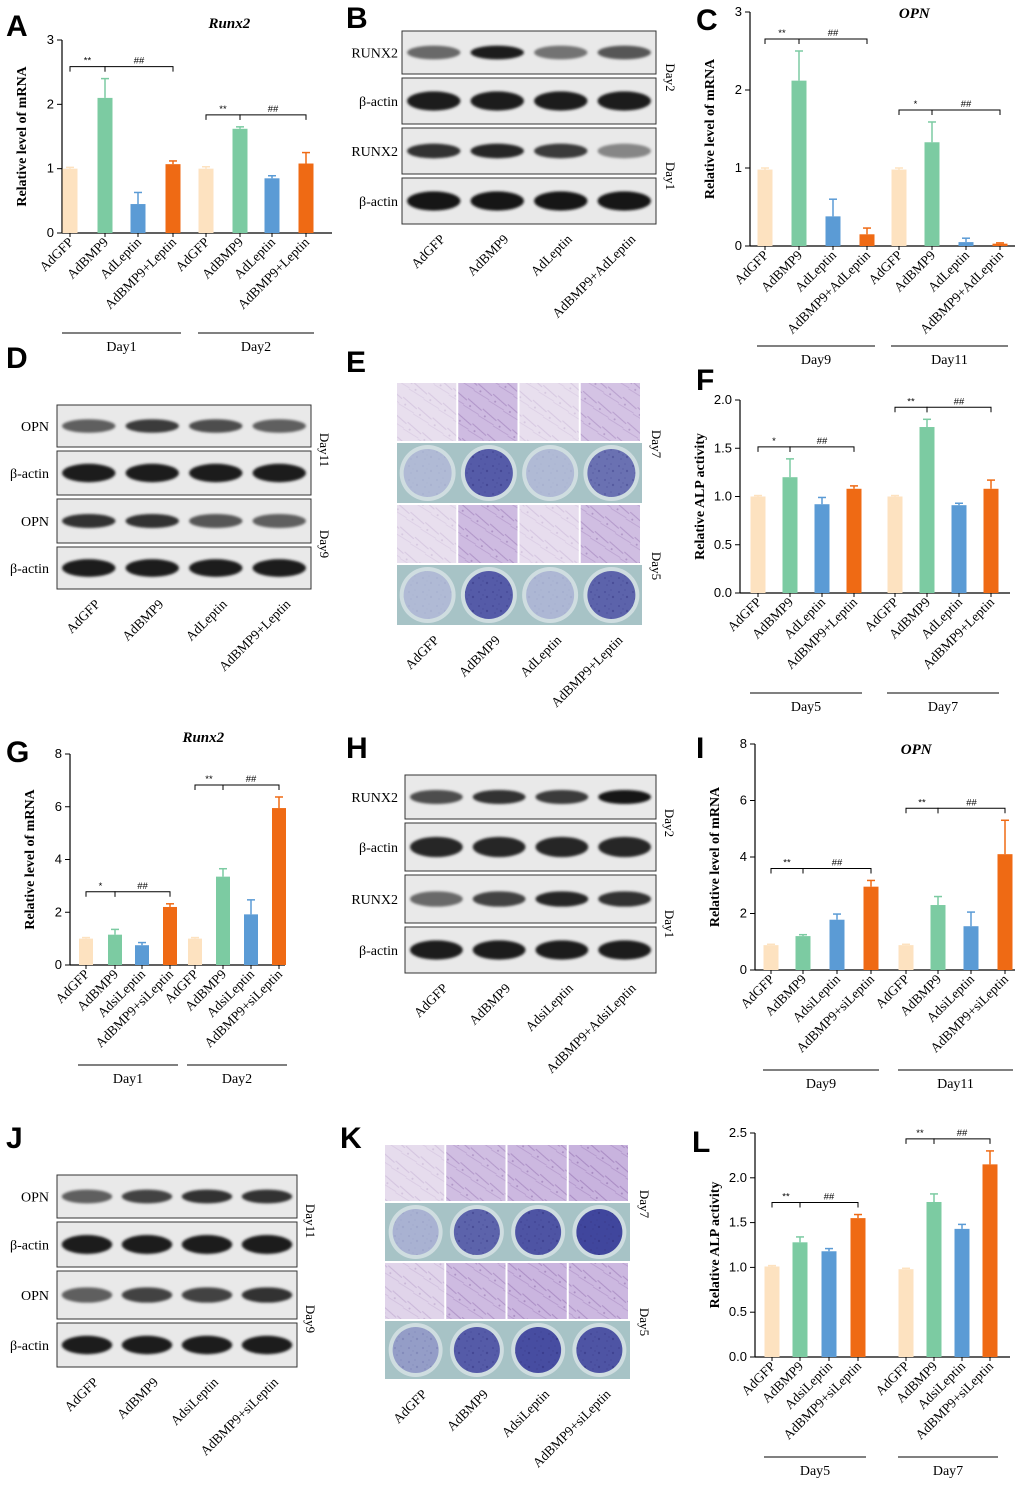  I want to click on panel-letter-h: H, so click(357, 748).